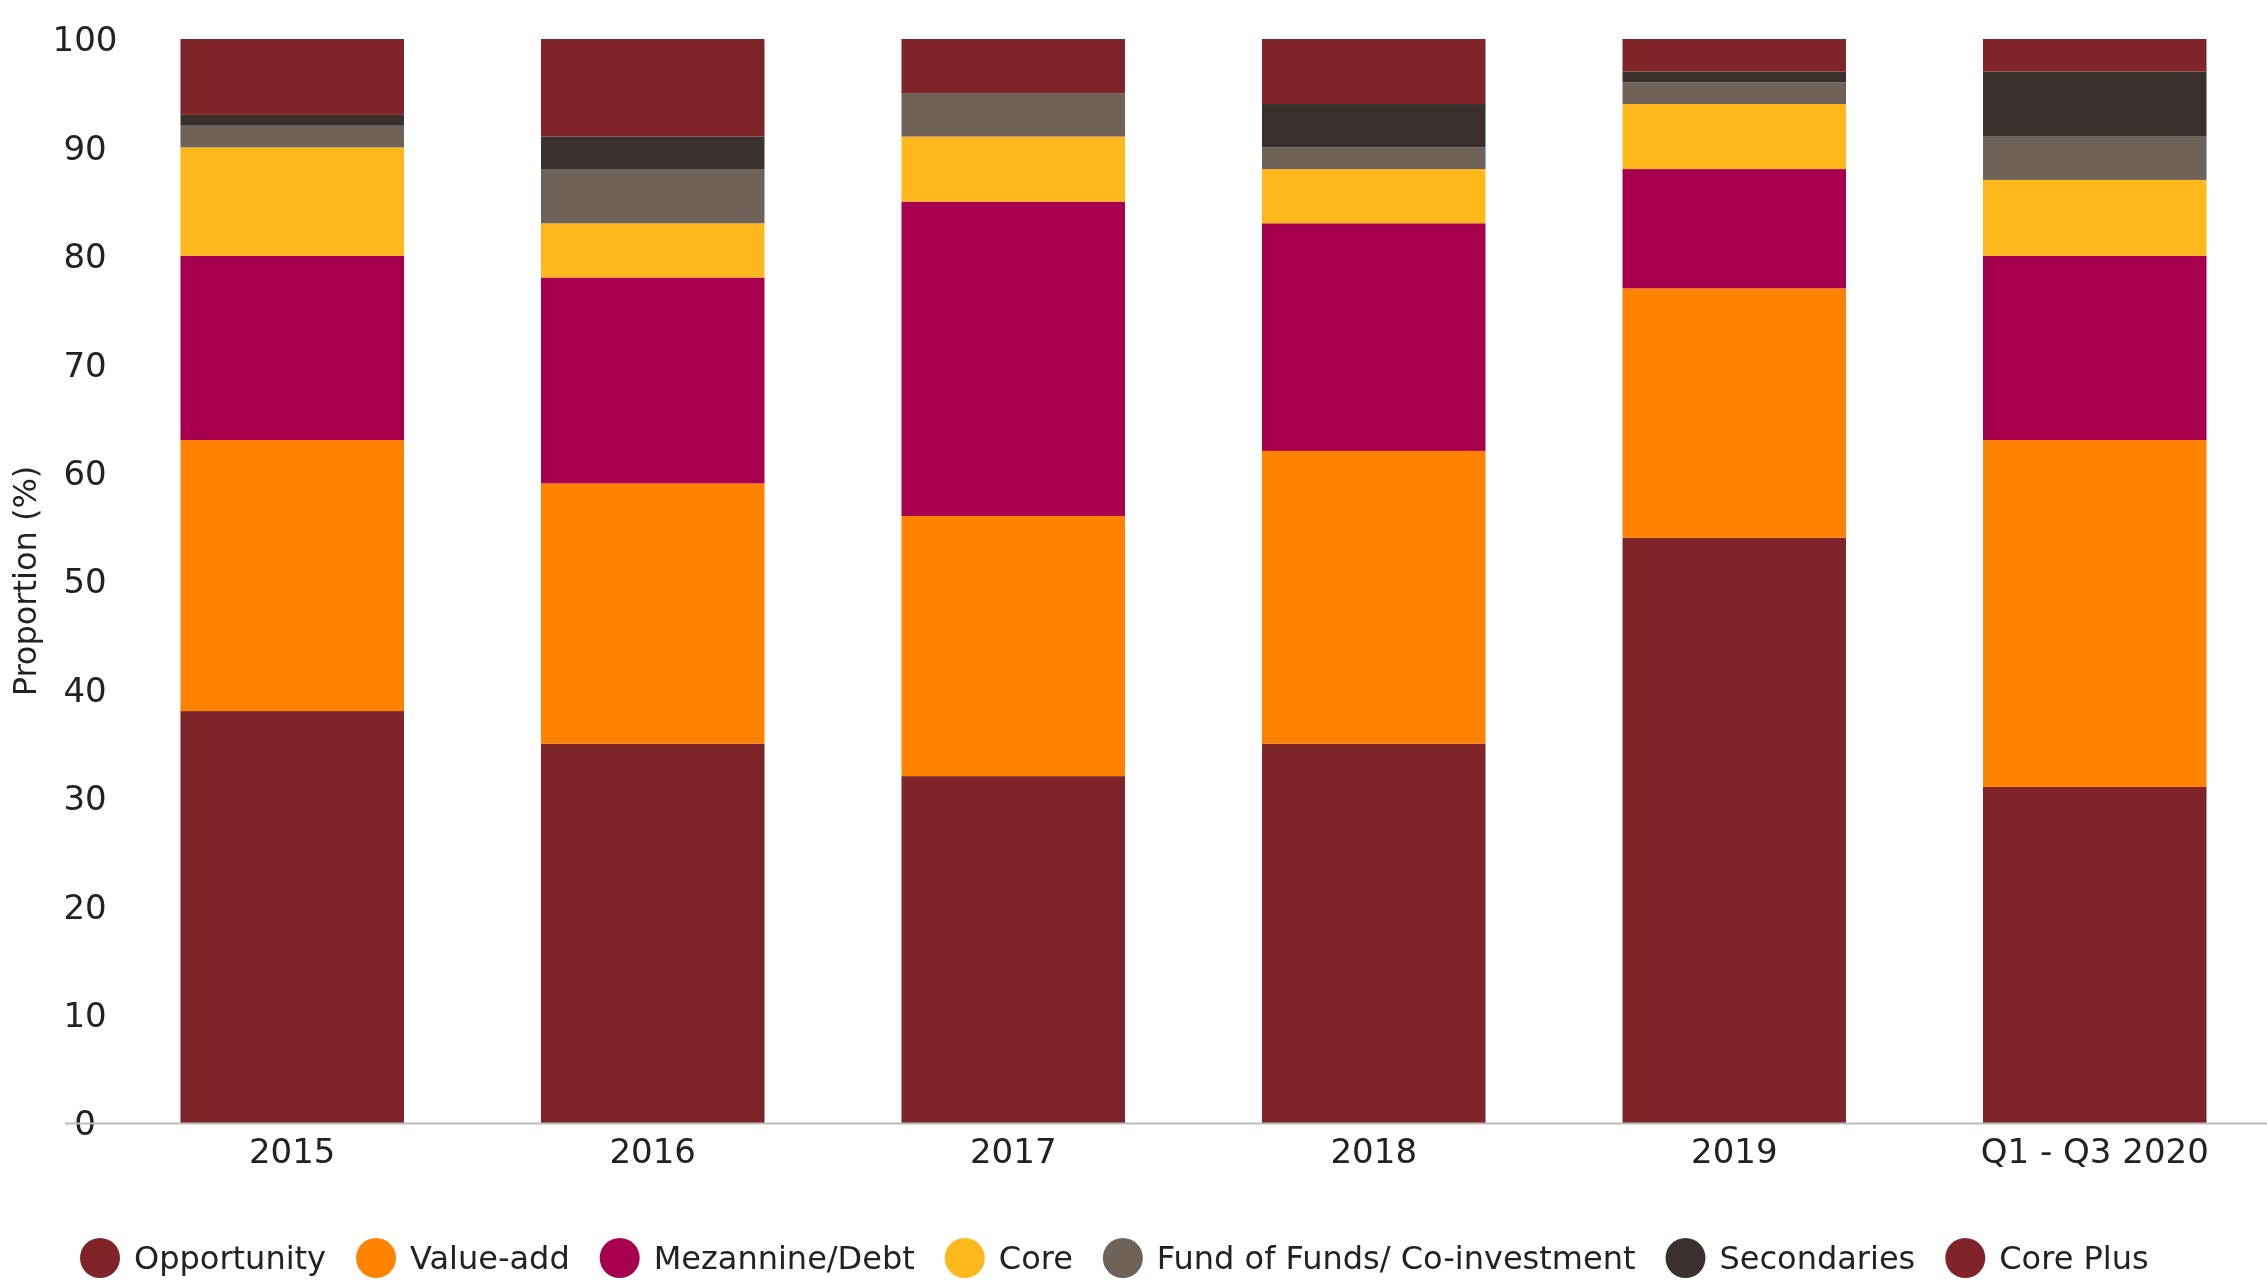 This screenshot has height=1282, width=2267. What do you see at coordinates (292, 1151) in the screenshot?
I see `x-tick-label: 2015` at bounding box center [292, 1151].